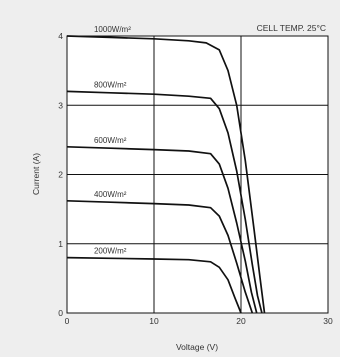 This screenshot has width=340, height=362. I want to click on series-label: 800W/m², so click(110, 84).